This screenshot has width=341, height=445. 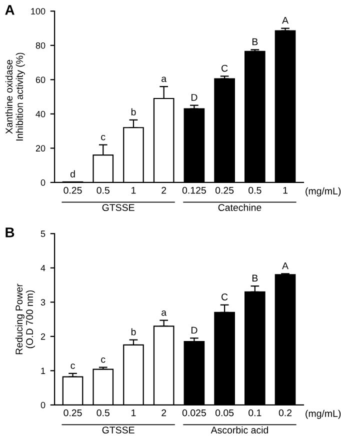 I want to click on y-tick-label: 40, so click(x=41, y=114).